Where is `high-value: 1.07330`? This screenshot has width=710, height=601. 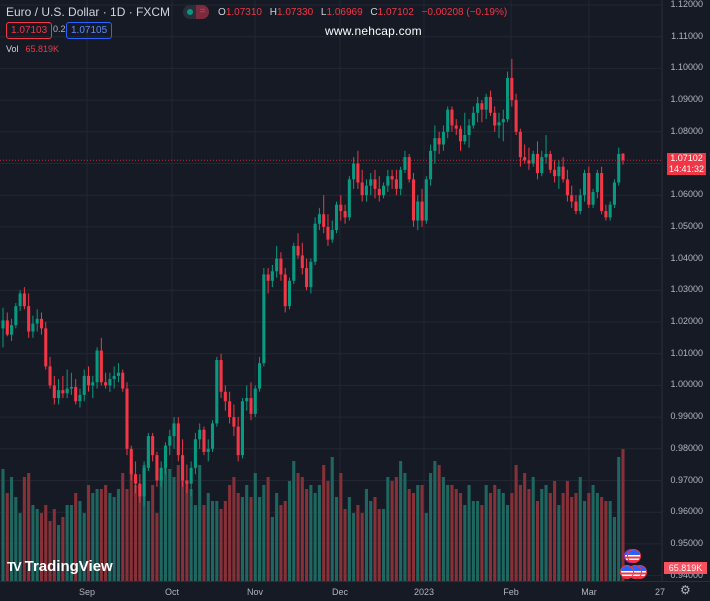 high-value: 1.07330 is located at coordinates (295, 12).